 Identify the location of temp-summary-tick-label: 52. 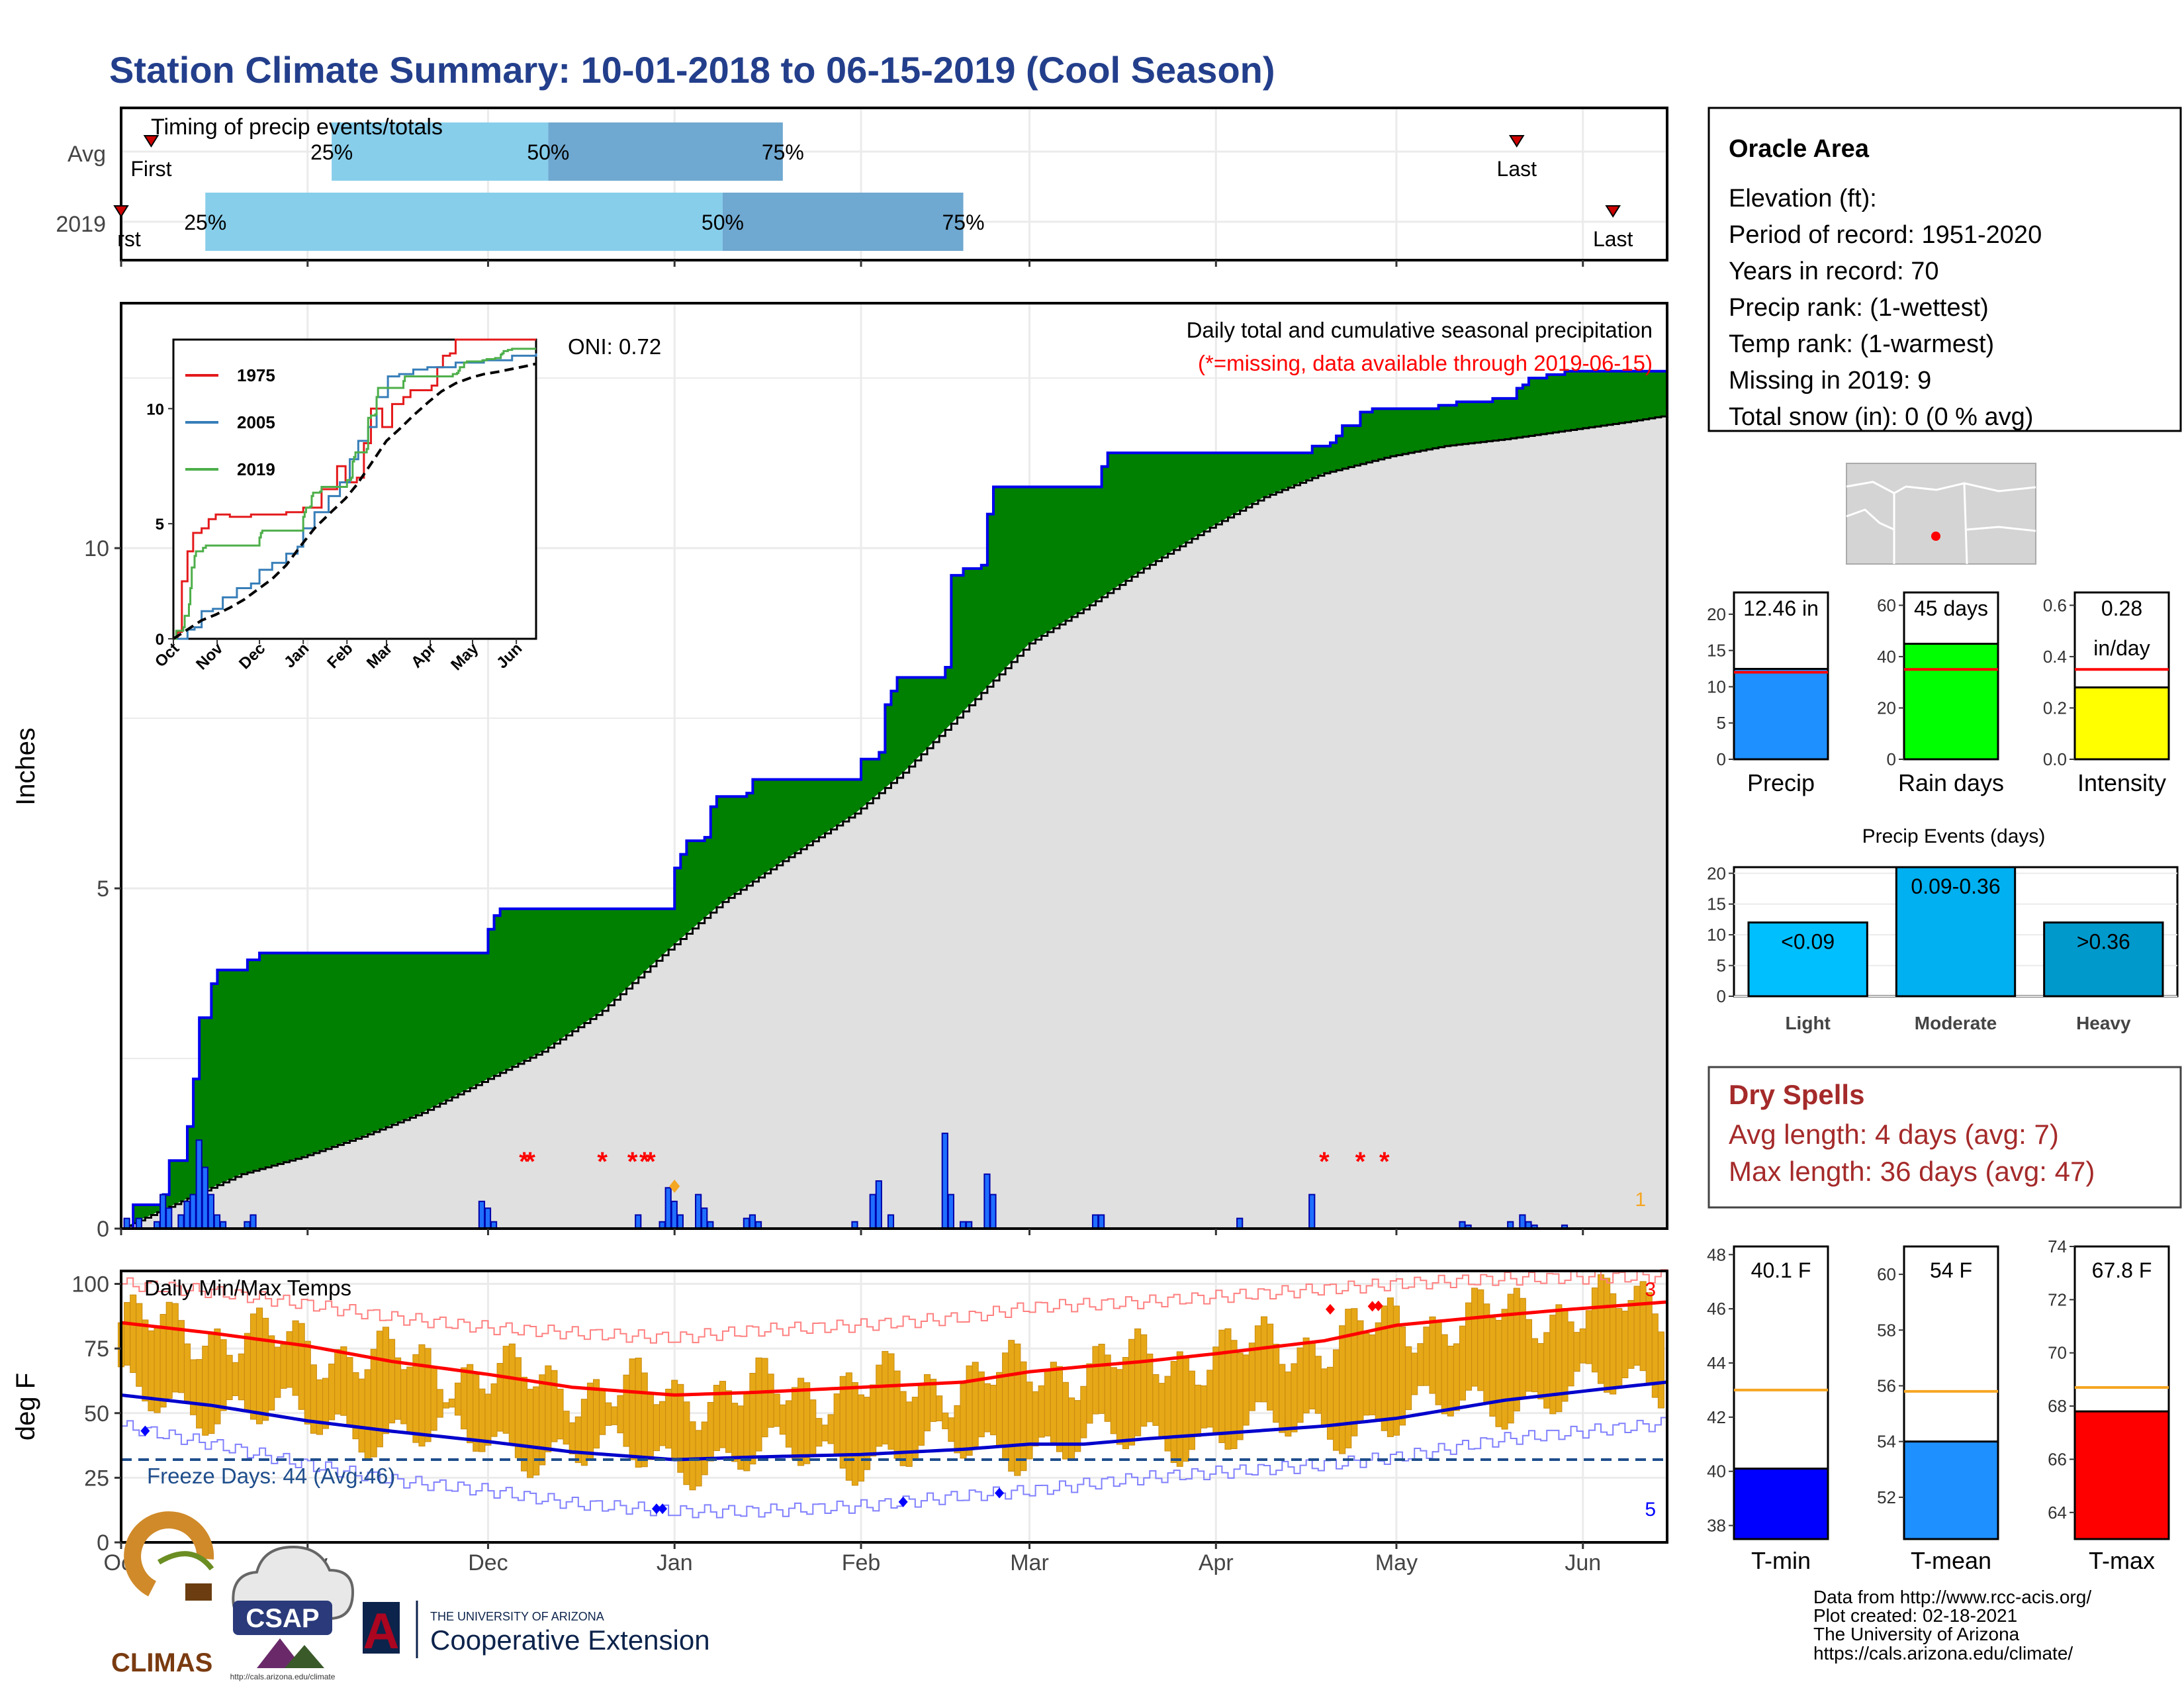
(1886, 1497).